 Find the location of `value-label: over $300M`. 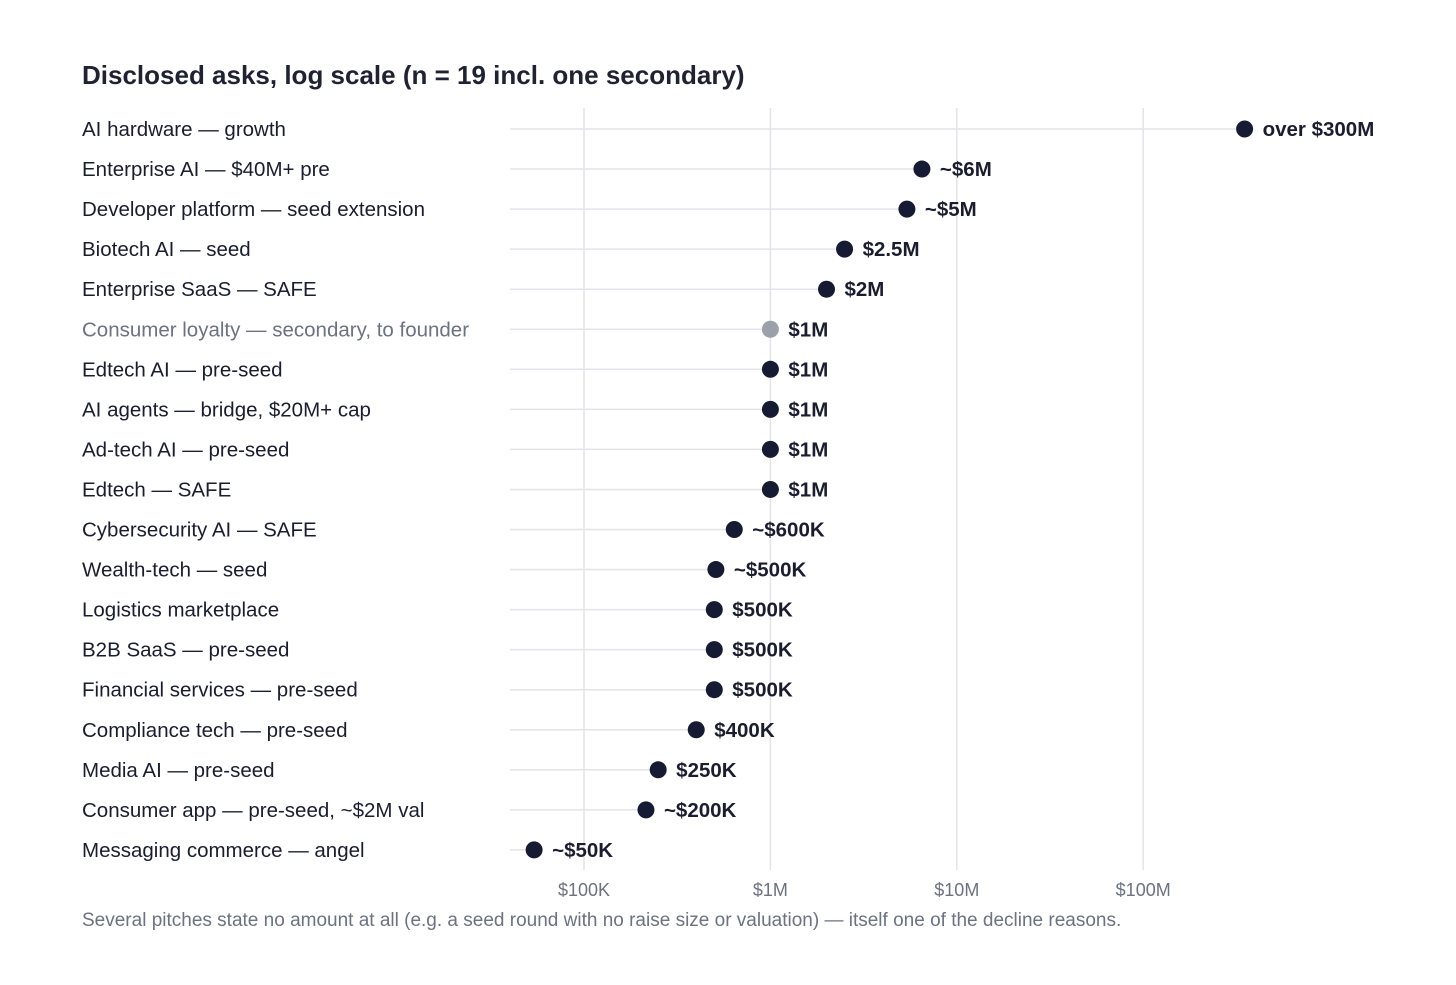

value-label: over $300M is located at coordinates (1319, 129).